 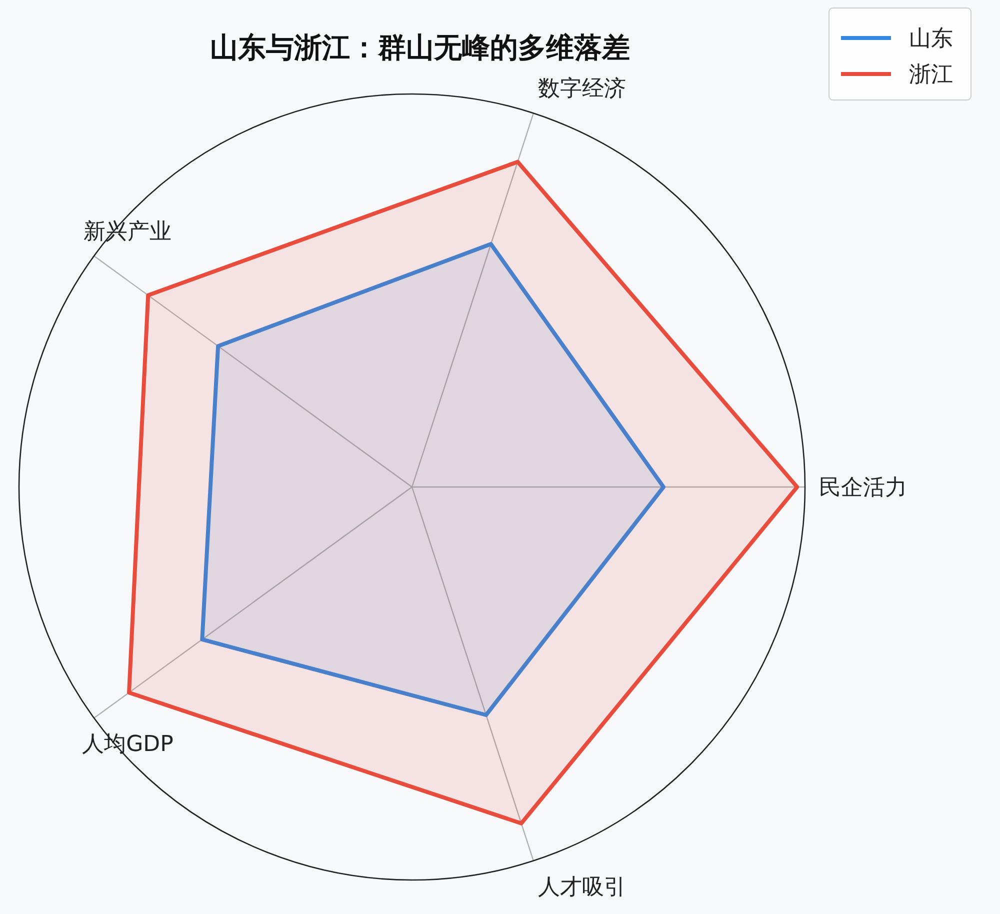 What do you see at coordinates (582, 89) in the screenshot?
I see `spoke-label: 数字经济` at bounding box center [582, 89].